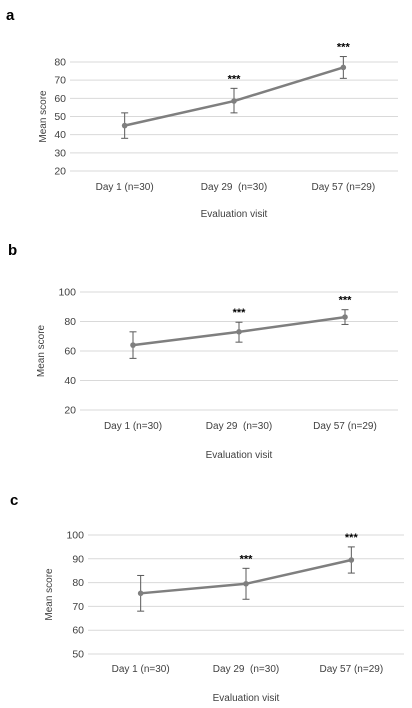 Image resolution: width=412 pixels, height=708 pixels. What do you see at coordinates (12, 250) in the screenshot?
I see `panel-letter: b` at bounding box center [12, 250].